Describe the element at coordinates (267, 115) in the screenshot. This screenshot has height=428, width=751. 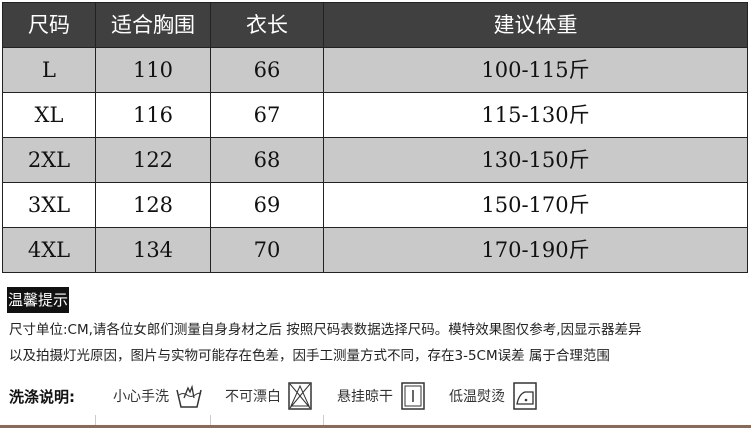
I see `cell: 67` at that location.